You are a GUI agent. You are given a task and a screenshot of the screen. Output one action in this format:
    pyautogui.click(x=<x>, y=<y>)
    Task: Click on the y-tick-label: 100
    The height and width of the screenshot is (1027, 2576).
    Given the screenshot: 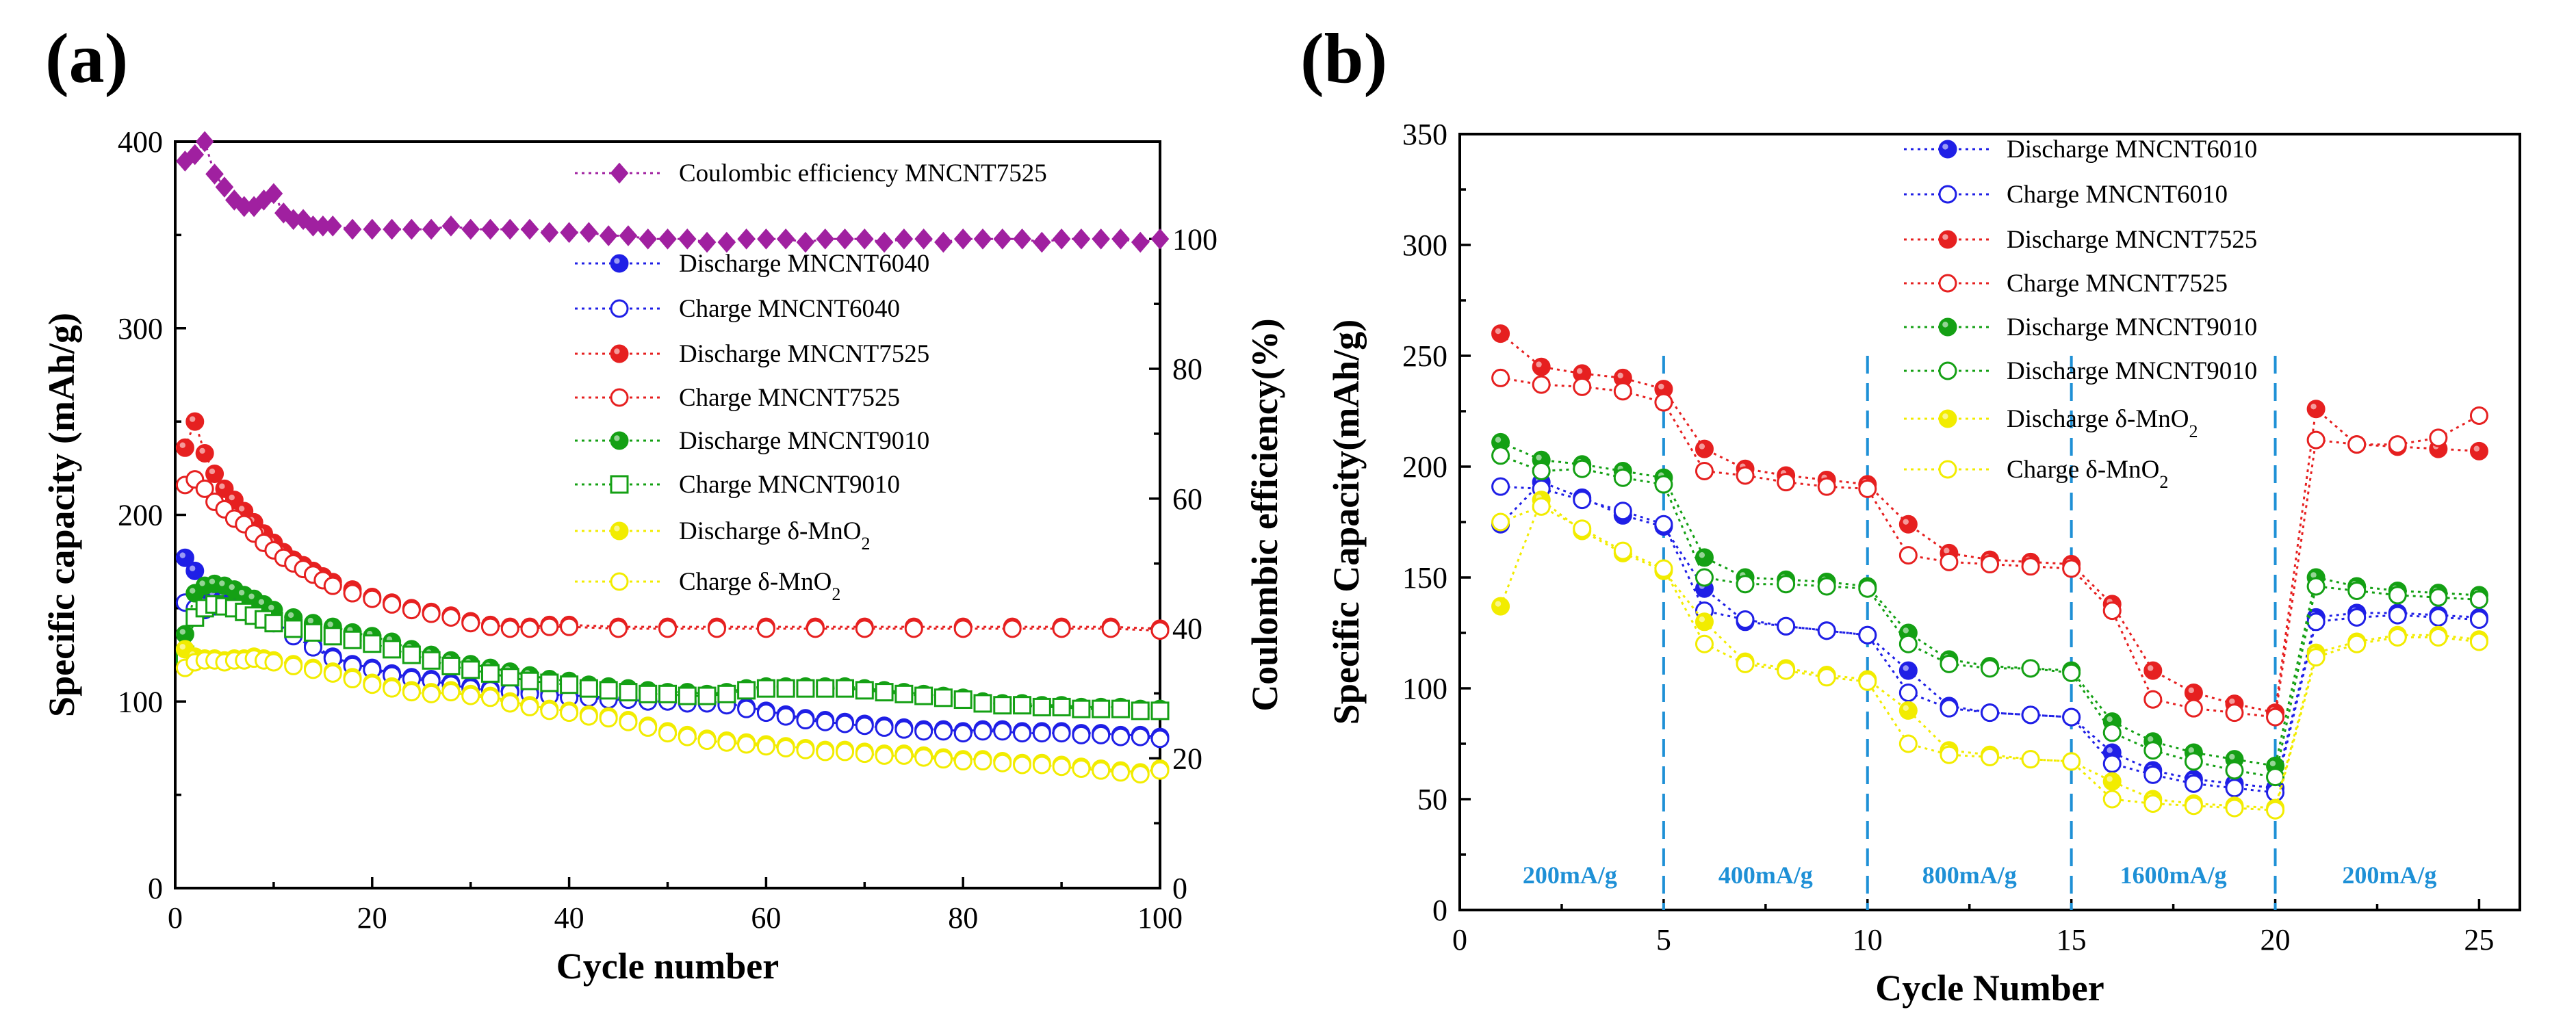 What is the action you would take?
    pyautogui.click(x=140, y=701)
    